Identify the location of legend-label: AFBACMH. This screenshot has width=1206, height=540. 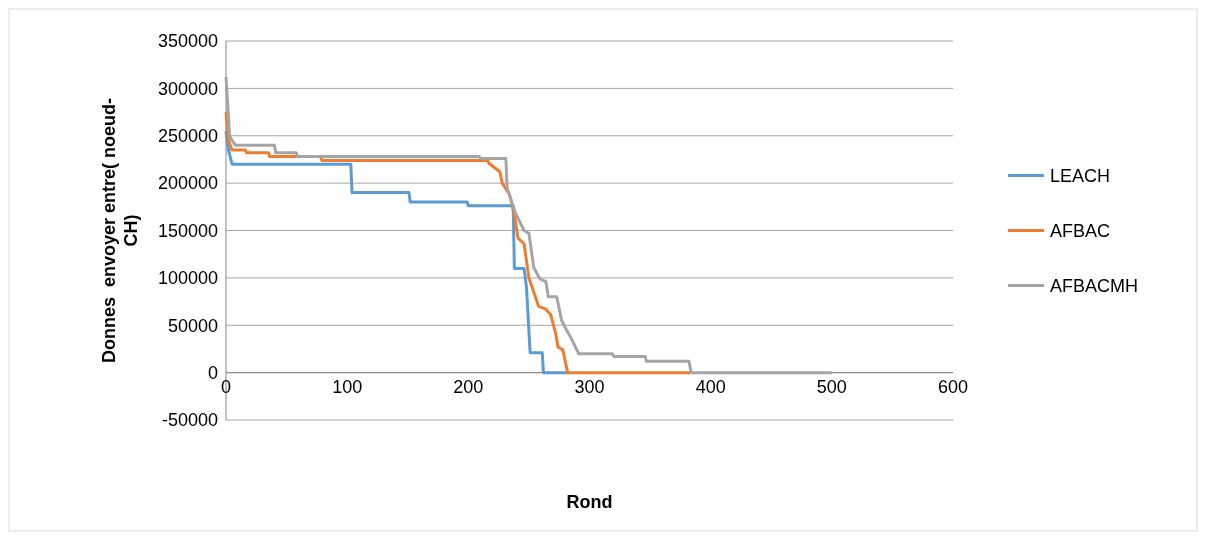
(1094, 285).